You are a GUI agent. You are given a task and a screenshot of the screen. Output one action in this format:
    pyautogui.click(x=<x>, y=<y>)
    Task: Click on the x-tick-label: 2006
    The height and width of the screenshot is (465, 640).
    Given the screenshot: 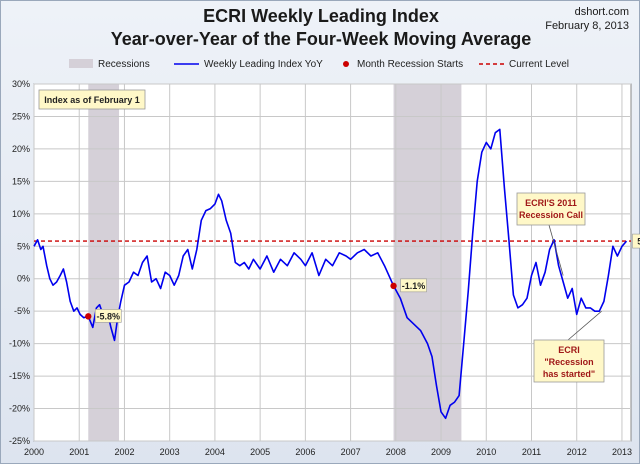 What is the action you would take?
    pyautogui.click(x=305, y=452)
    